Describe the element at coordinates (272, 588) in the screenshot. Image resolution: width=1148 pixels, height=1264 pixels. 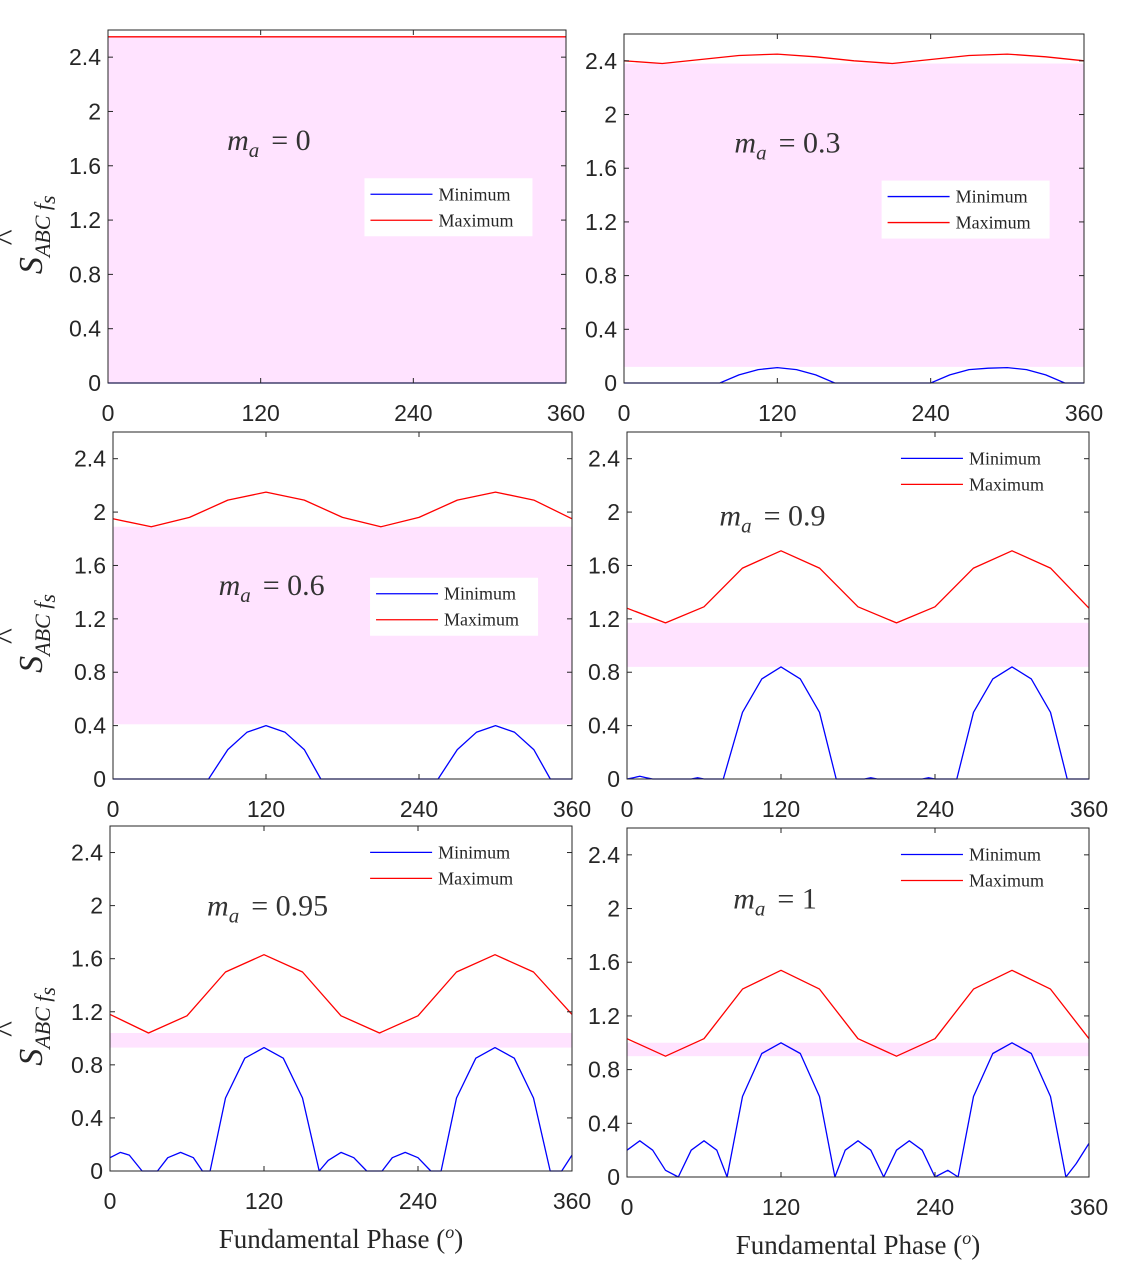
I see `annotation-ma: ma = 0.6` at that location.